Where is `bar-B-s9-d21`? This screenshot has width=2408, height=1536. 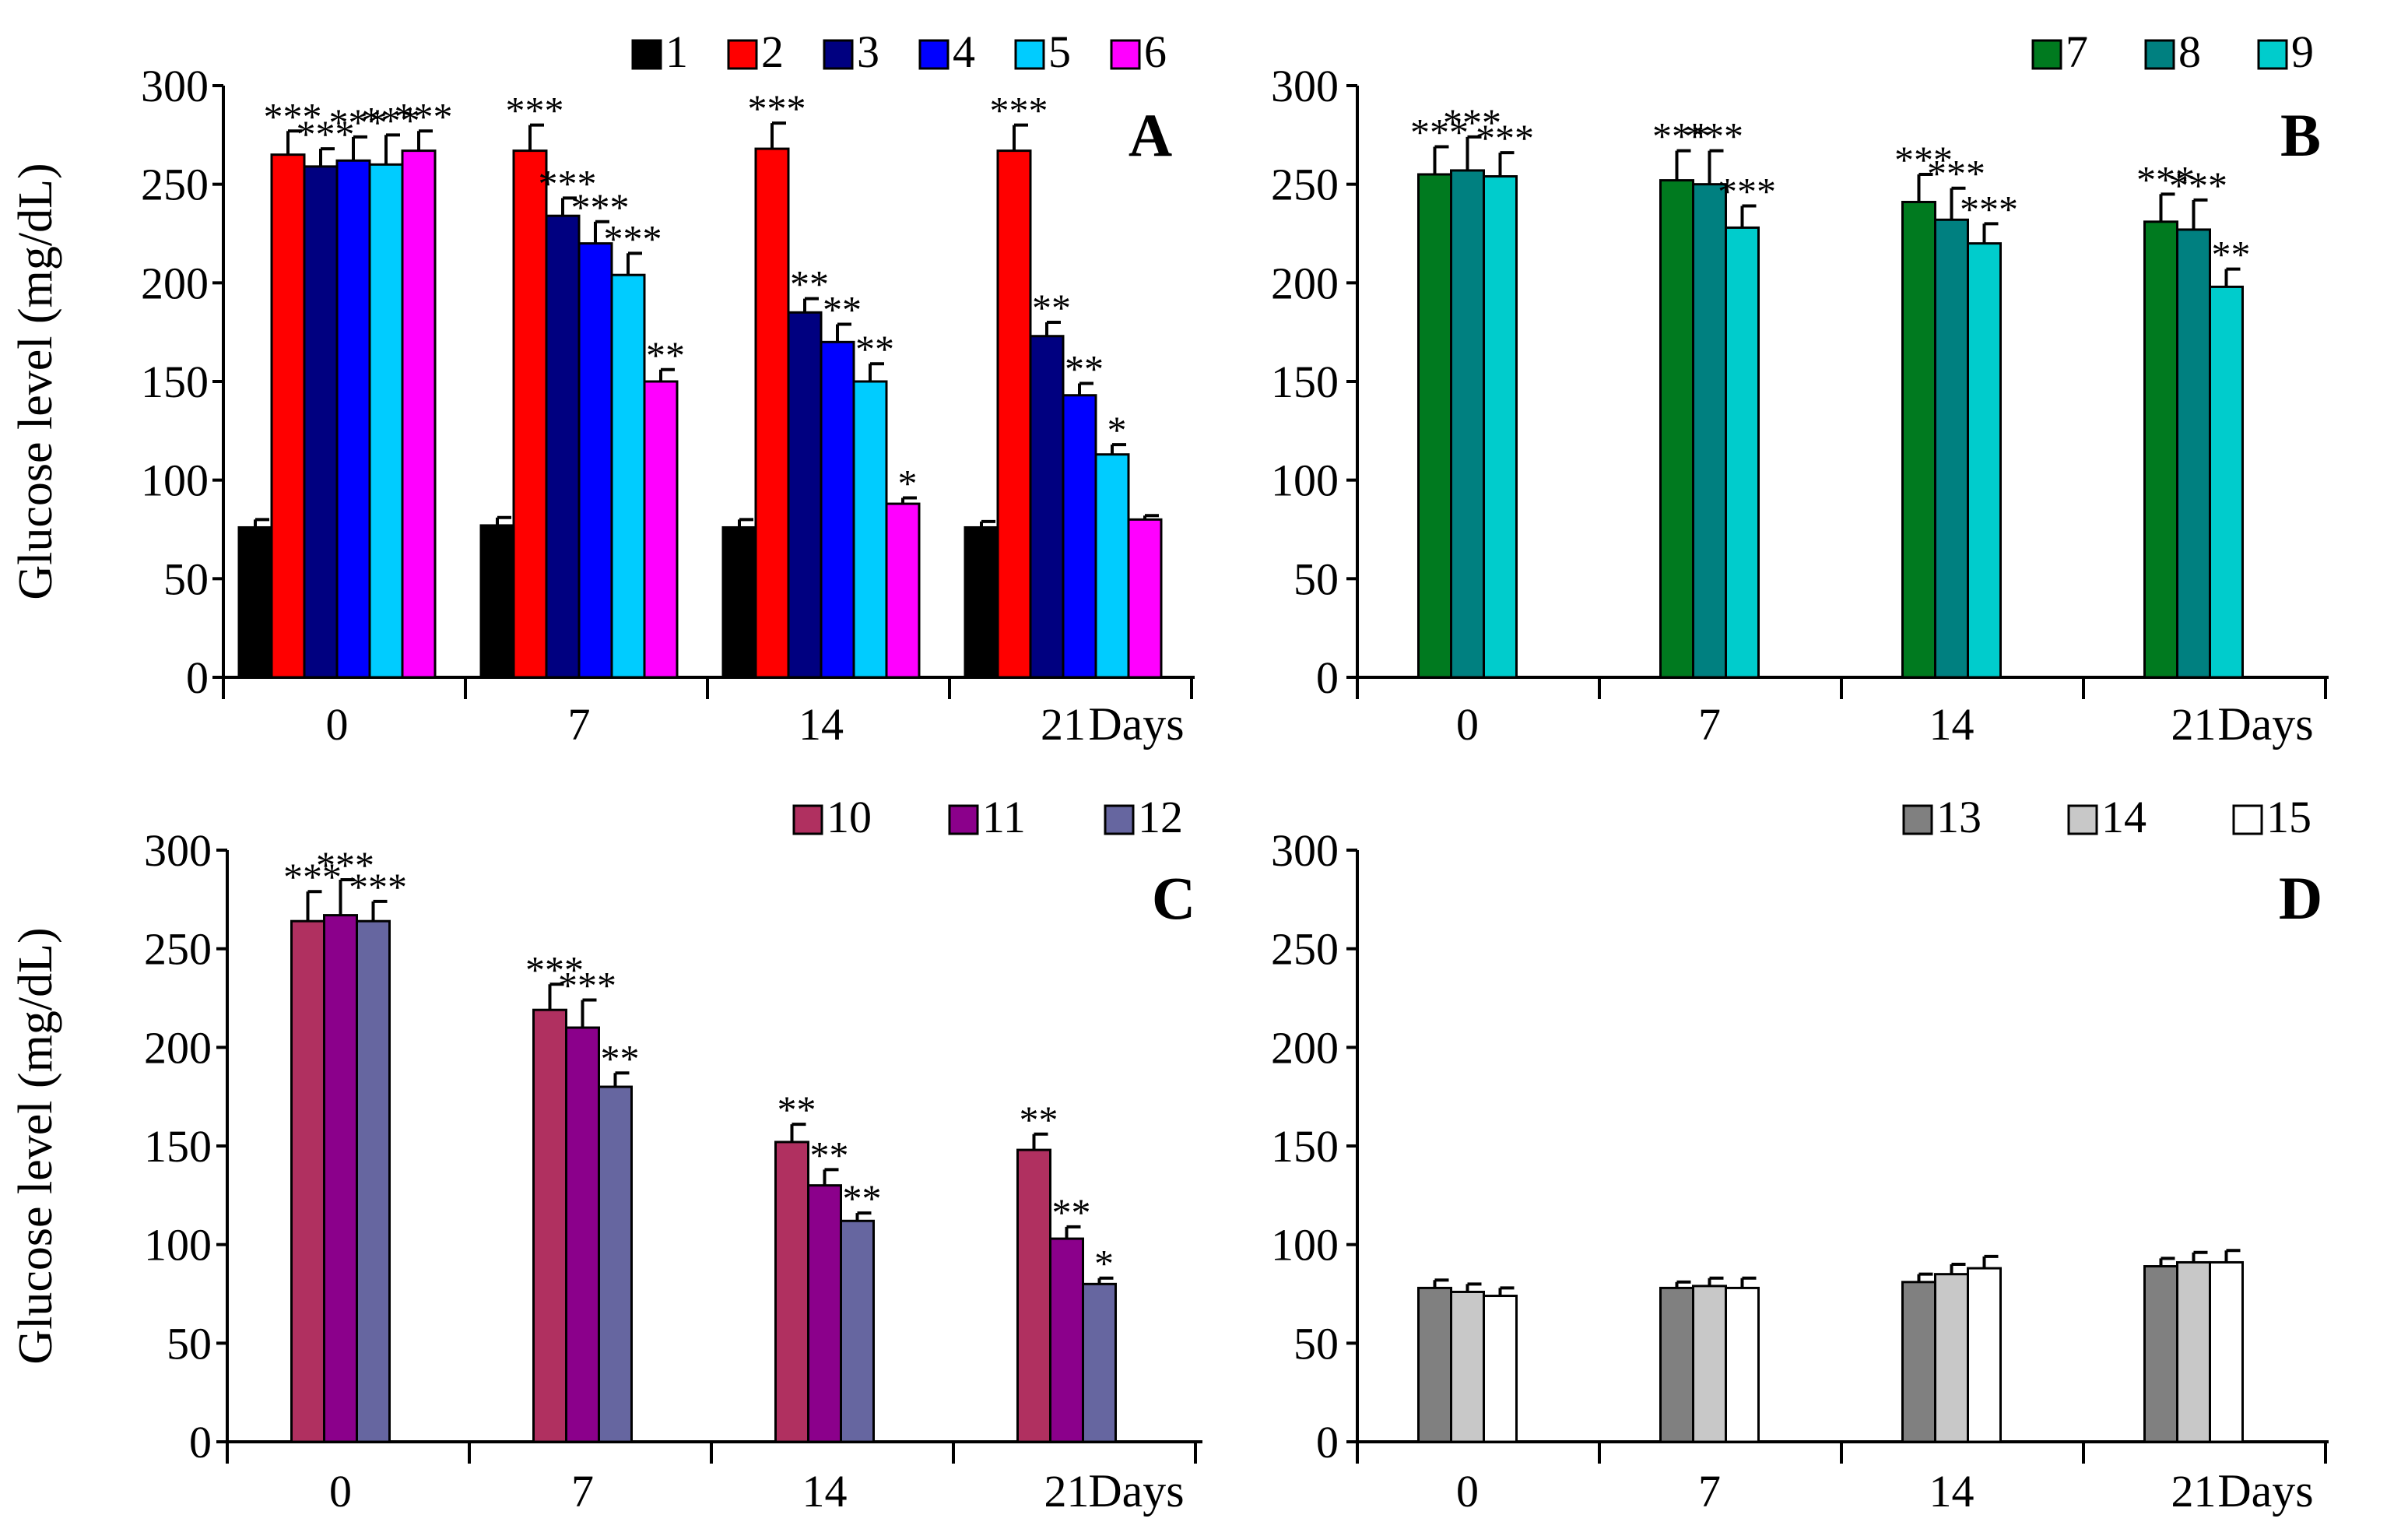
bar-B-s9-d21 is located at coordinates (2227, 482).